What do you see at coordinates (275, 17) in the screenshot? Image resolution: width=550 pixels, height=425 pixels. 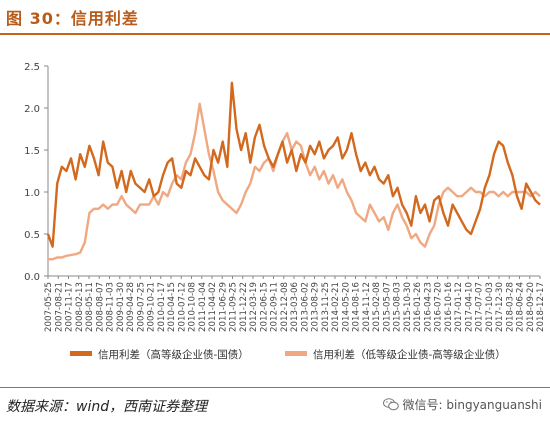 I see `figure-header: 图 30：信用利差` at bounding box center [275, 17].